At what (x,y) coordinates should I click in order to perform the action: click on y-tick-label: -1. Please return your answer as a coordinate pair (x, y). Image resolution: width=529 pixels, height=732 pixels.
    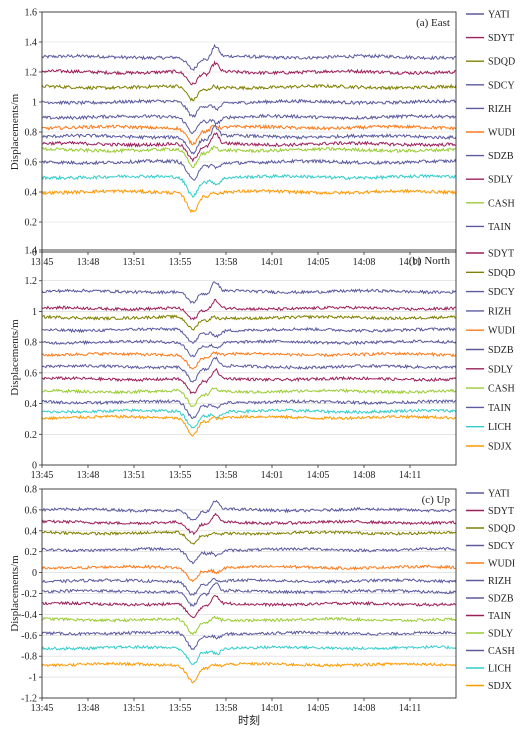
    Looking at the image, I should click on (33, 678).